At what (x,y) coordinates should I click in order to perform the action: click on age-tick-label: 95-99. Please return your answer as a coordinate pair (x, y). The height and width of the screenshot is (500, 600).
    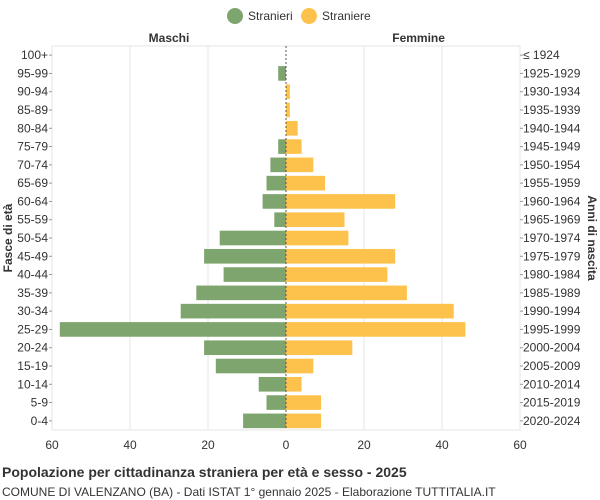
    Looking at the image, I should click on (32, 73).